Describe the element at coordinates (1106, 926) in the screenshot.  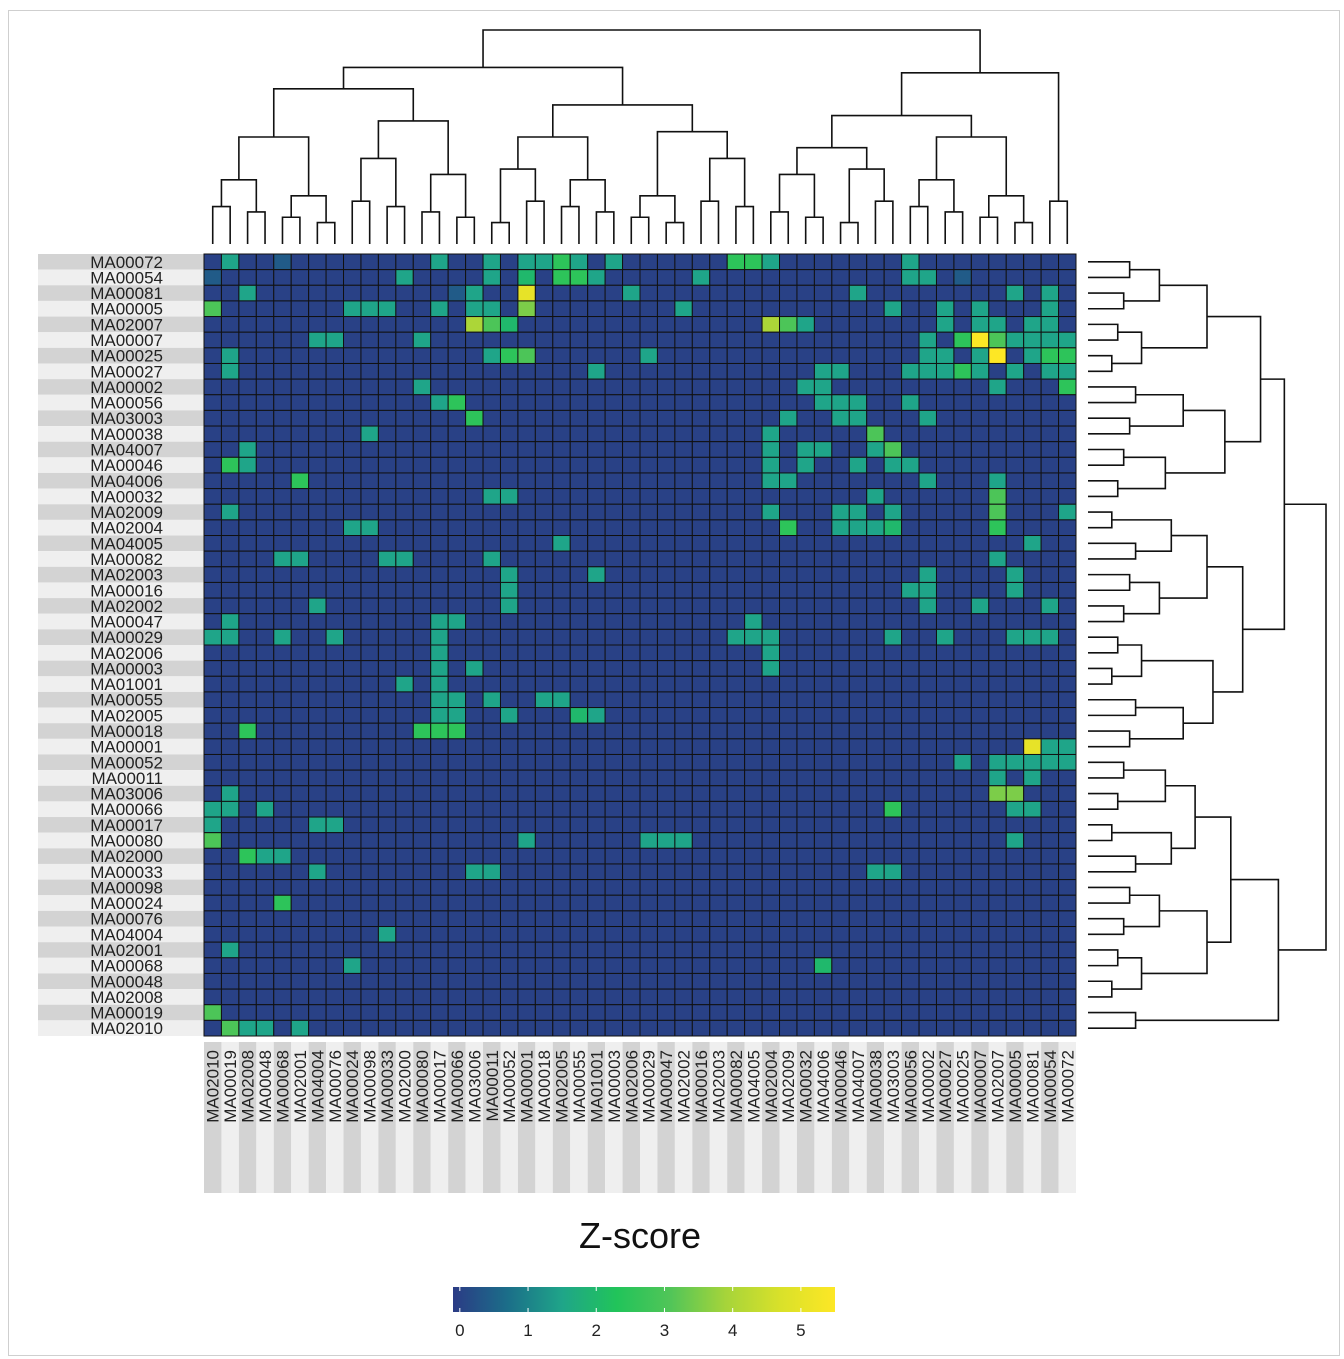
I see `row-dendrogram-branch` at that location.